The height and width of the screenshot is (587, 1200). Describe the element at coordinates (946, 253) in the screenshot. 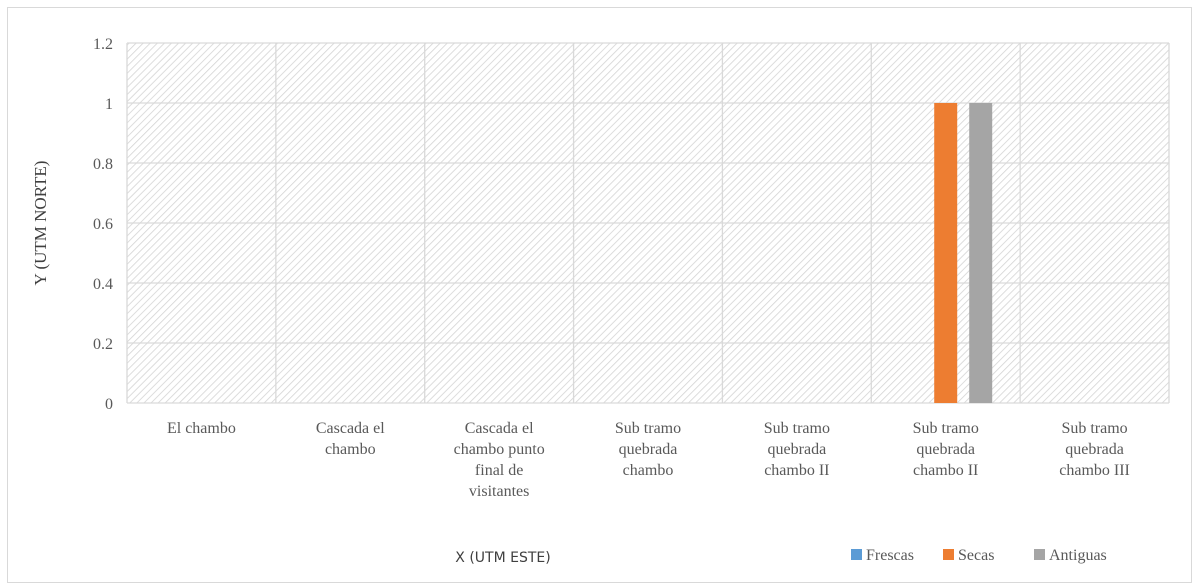

I see `bar-secas` at that location.